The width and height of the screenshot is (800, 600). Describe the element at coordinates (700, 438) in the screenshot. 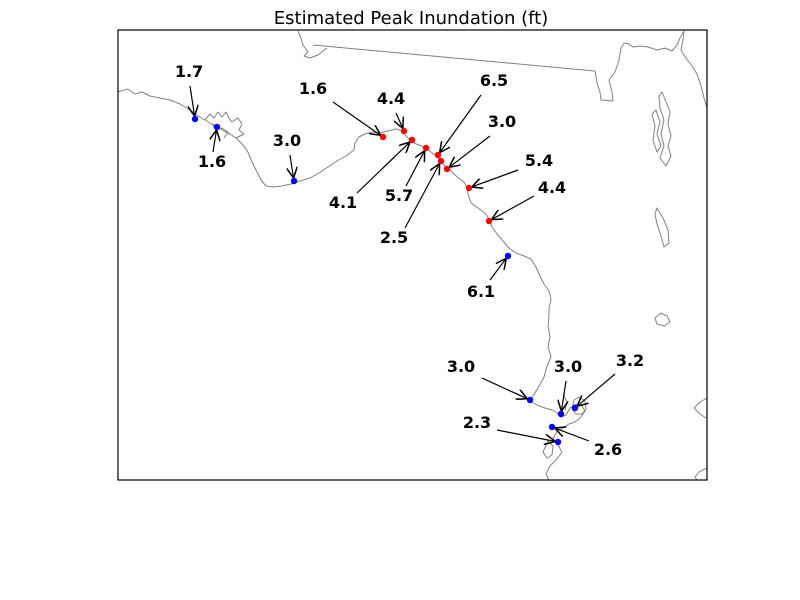

I see `southeast-coast-fragment` at that location.